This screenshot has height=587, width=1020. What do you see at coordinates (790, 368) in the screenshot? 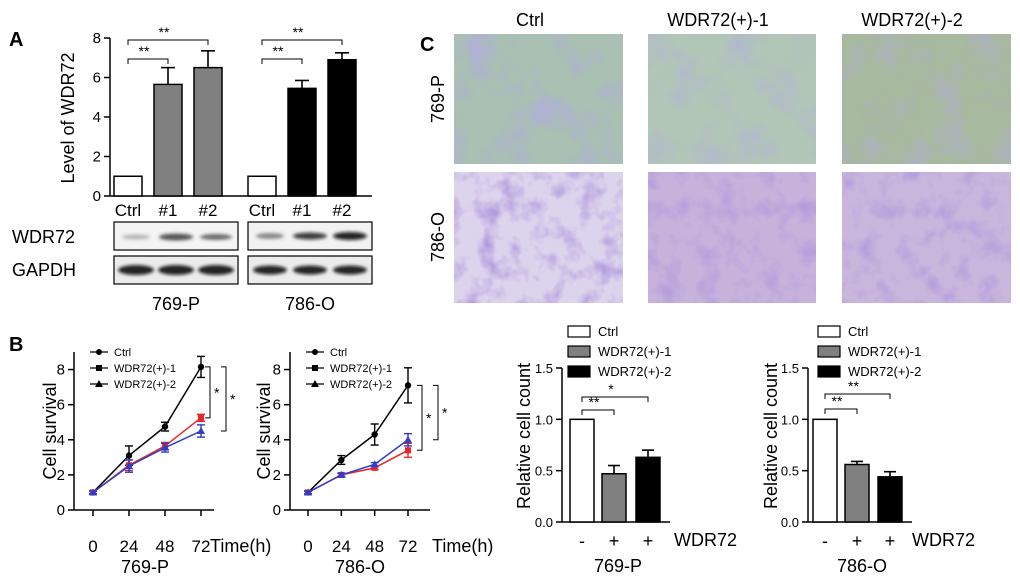
I see `y-tick-label: 1.5` at bounding box center [790, 368].